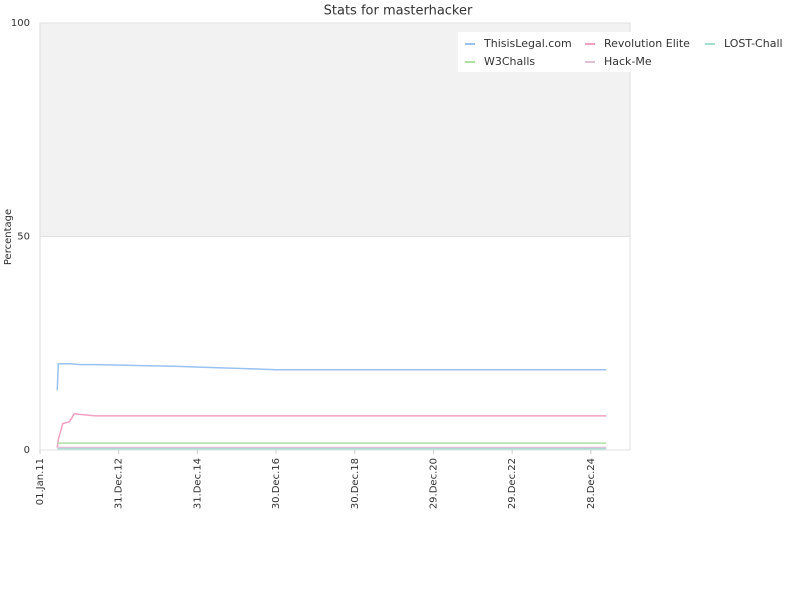 Image resolution: width=800 pixels, height=604 pixels. Describe the element at coordinates (119, 483) in the screenshot. I see `x-tick-label: 31.Dec.12` at that location.